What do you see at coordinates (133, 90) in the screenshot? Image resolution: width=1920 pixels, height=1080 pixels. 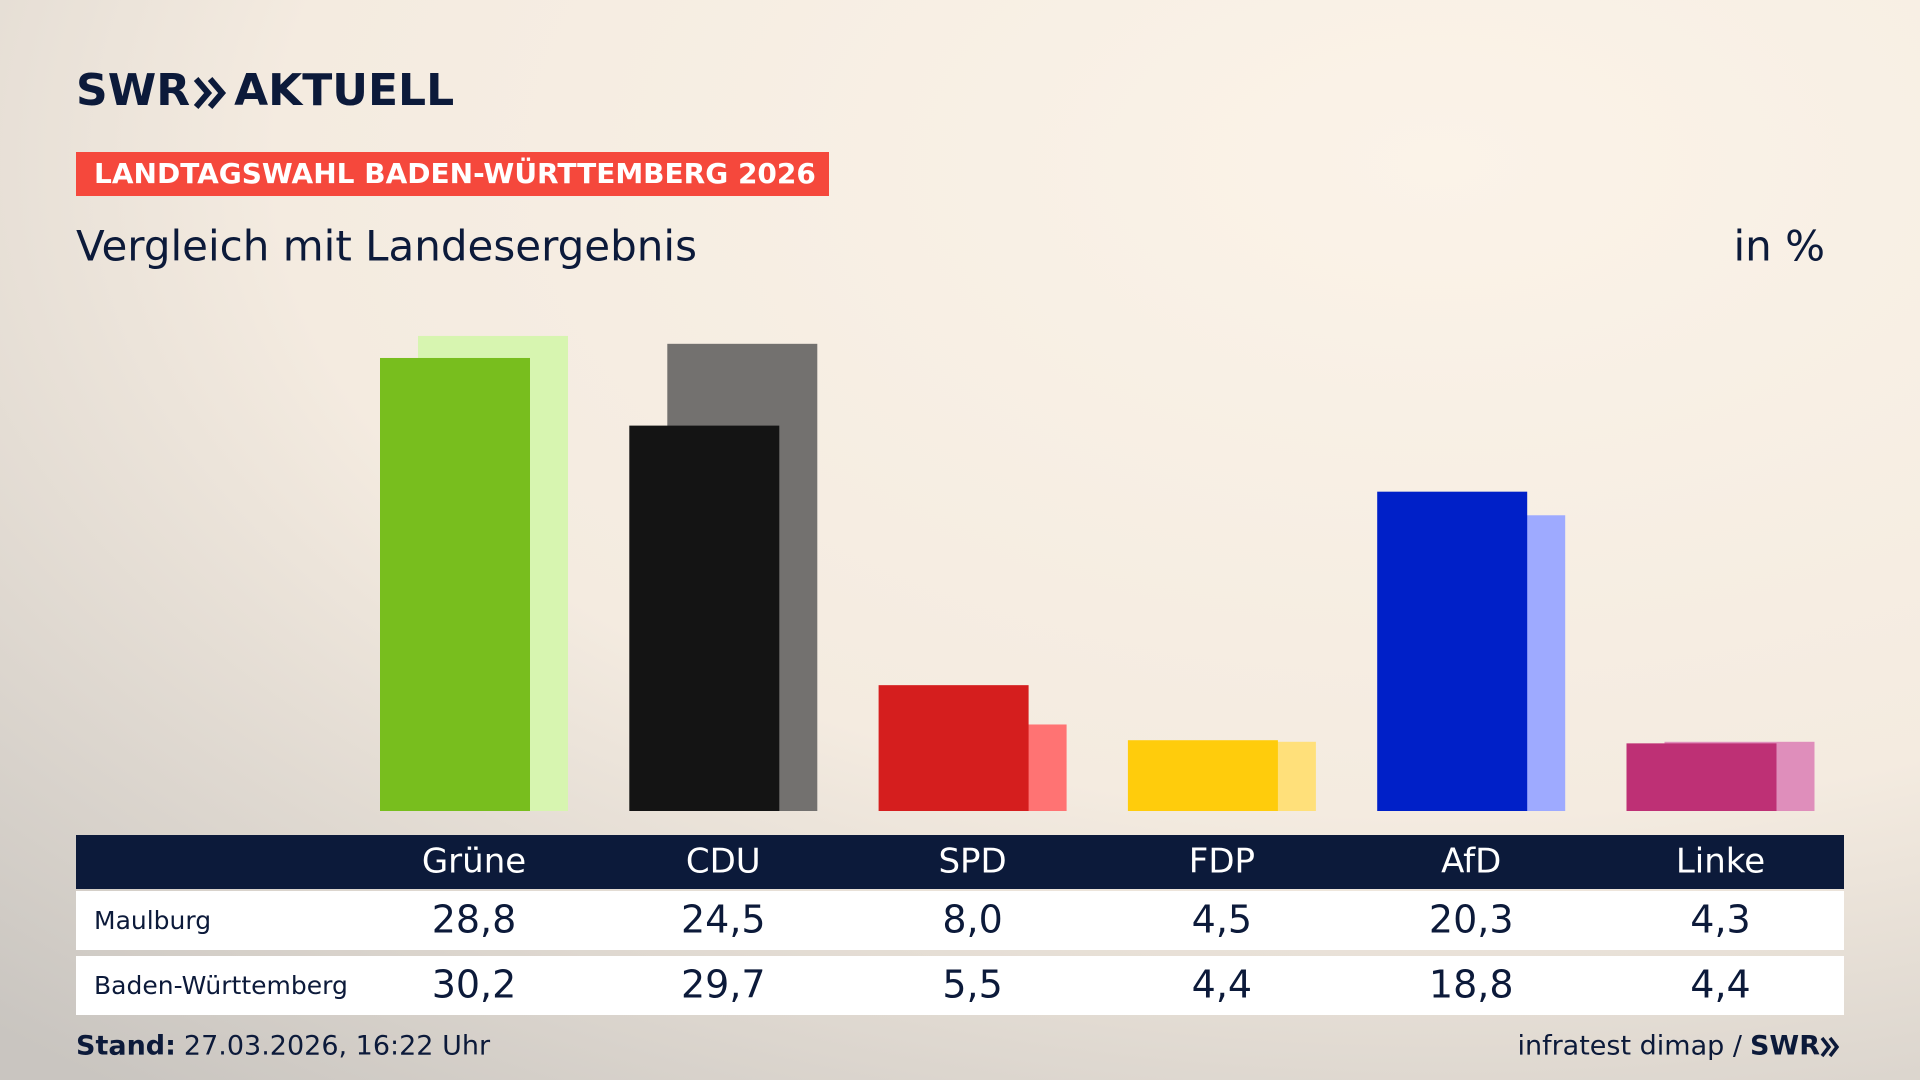 I see `logo-text: SWR` at bounding box center [133, 90].